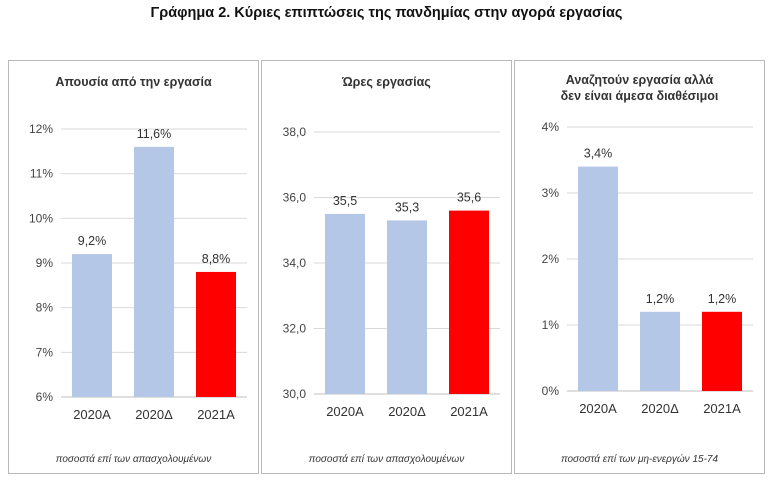 The width and height of the screenshot is (773, 481). What do you see at coordinates (295, 329) in the screenshot?
I see `y-tick-label-hours-1: 32,0` at bounding box center [295, 329].